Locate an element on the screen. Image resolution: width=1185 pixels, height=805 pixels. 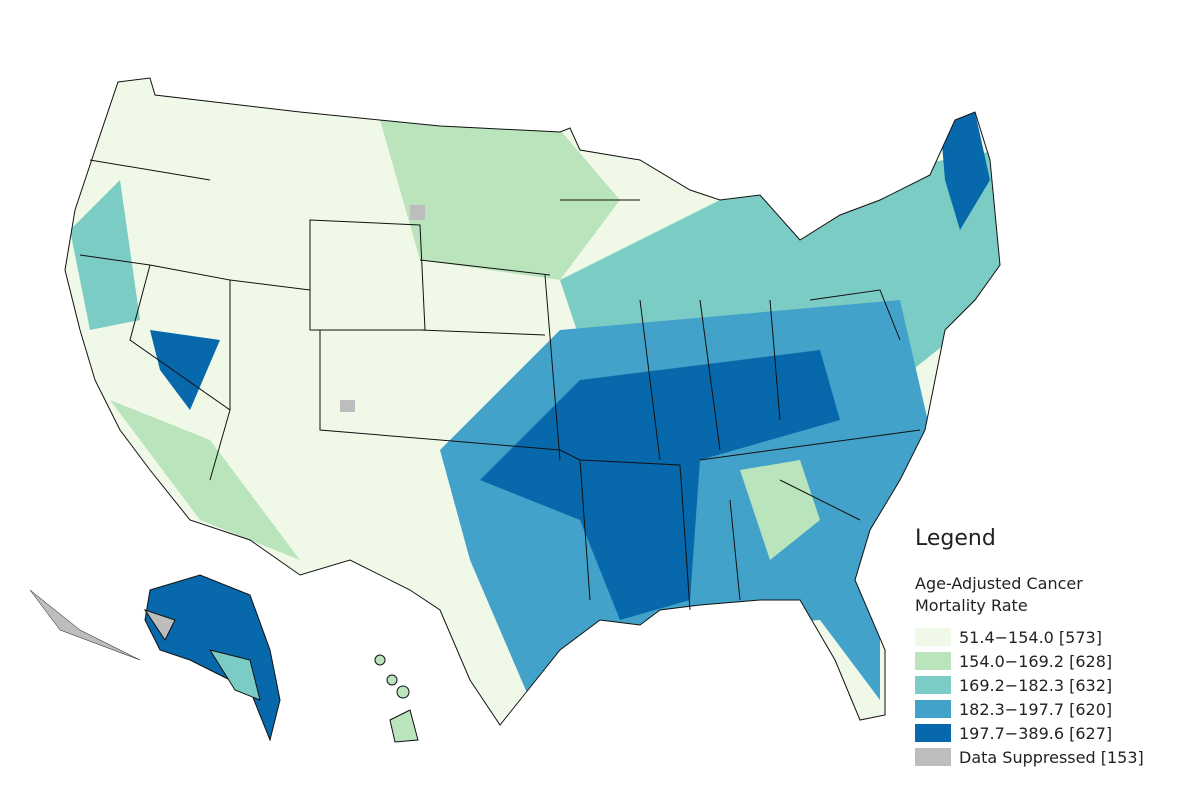
legend-item: 197.7−389.6 [627] is located at coordinates (1045, 733).